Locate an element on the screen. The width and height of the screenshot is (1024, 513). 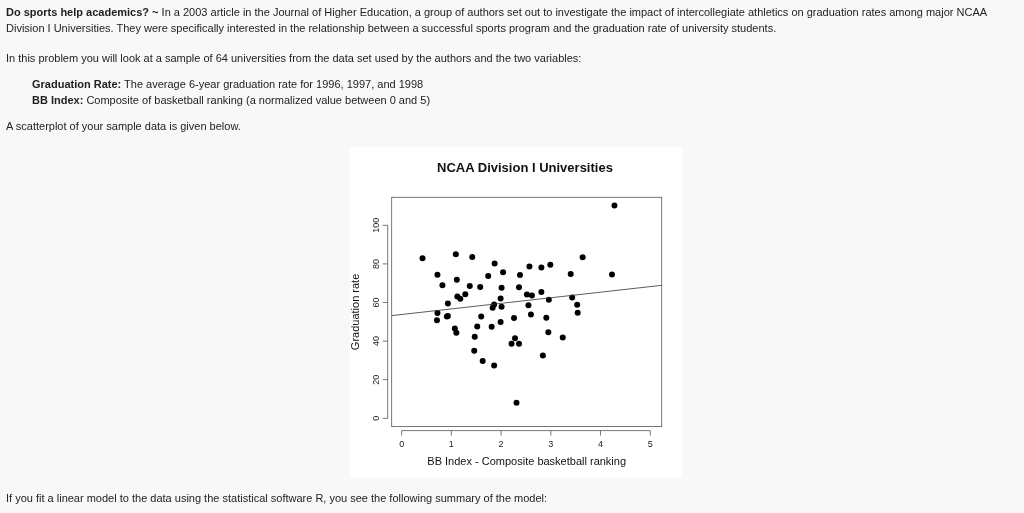
y-tick-label: 0 is located at coordinates (375, 418).